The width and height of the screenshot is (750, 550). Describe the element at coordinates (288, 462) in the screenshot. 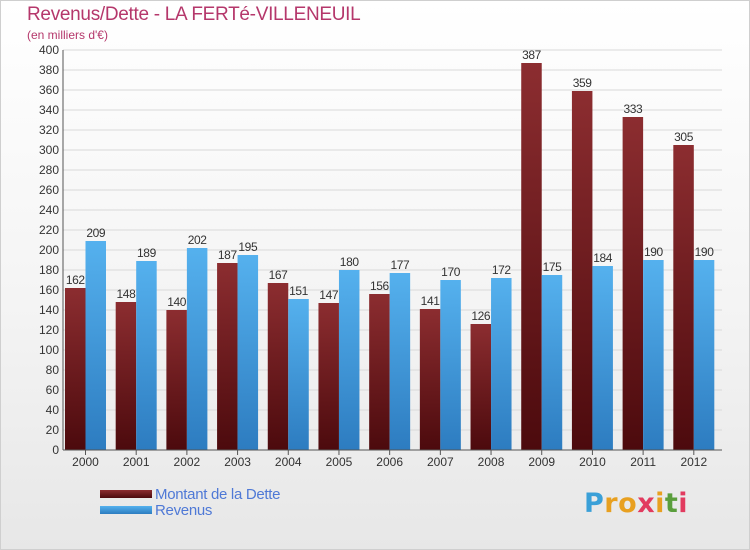

I see `x-tick-label: 2004` at that location.